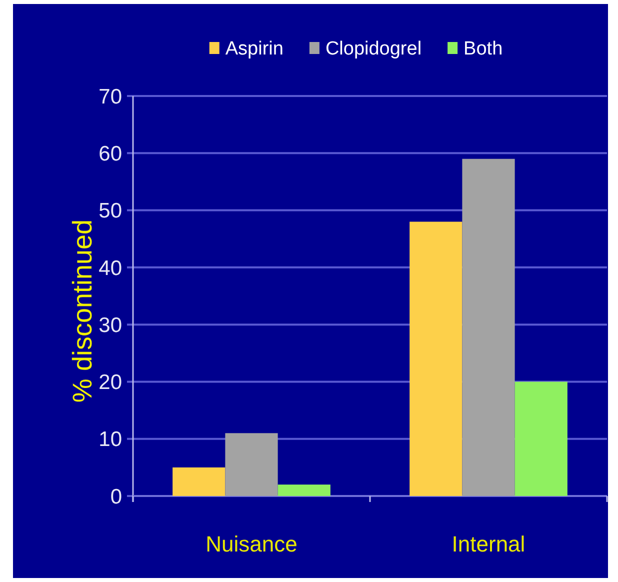  What do you see at coordinates (110, 440) in the screenshot?
I see `y-tick-label: 10` at bounding box center [110, 440].